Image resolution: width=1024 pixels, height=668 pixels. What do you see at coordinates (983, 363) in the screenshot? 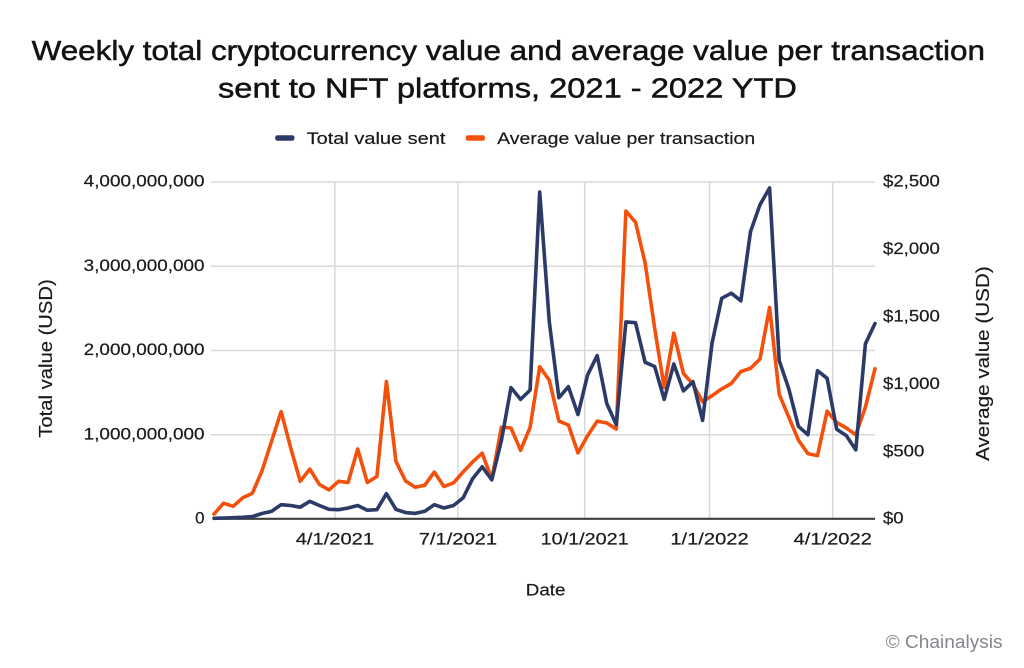
I see `svg-text: Average value (USD)` at bounding box center [983, 363].